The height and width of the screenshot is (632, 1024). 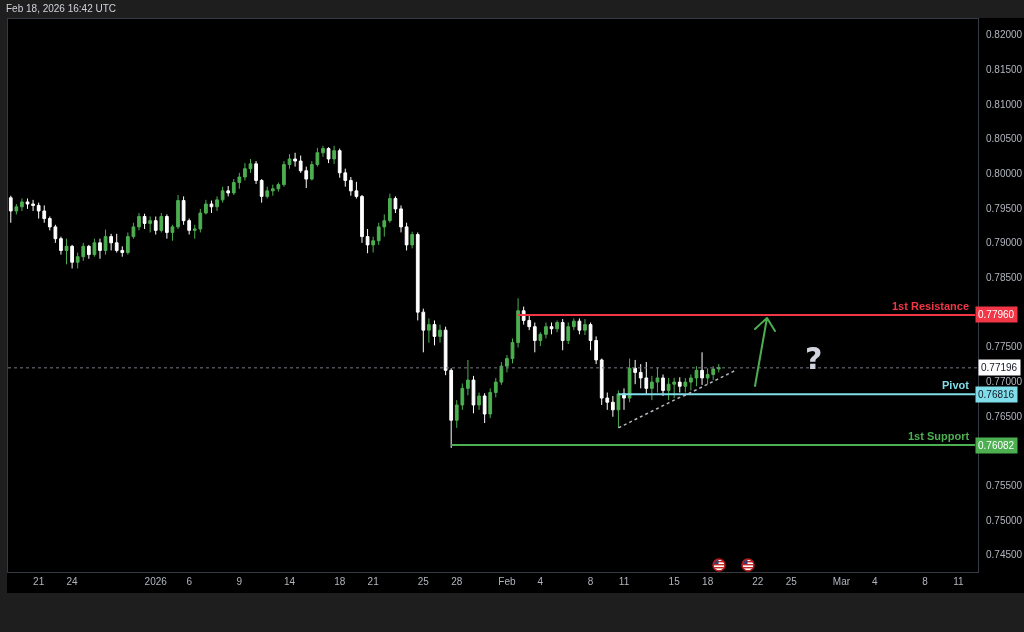 I want to click on x-tick-label: 22, so click(x=758, y=581).